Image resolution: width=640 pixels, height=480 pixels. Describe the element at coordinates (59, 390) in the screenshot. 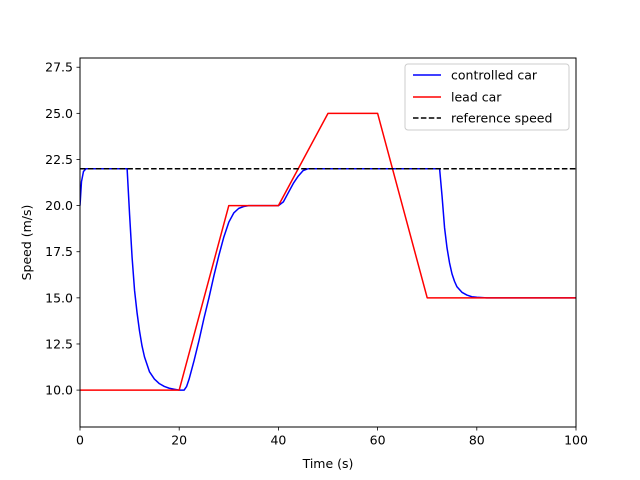

I see `y-tick-label: 10.0` at that location.